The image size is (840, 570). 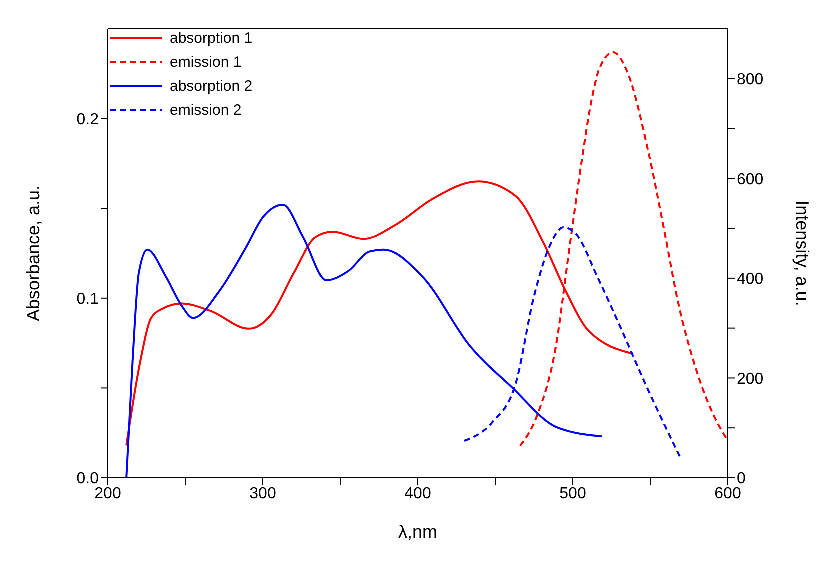 What do you see at coordinates (802, 253) in the screenshot?
I see `y2-axis-title: Intensity, a.u.` at bounding box center [802, 253].